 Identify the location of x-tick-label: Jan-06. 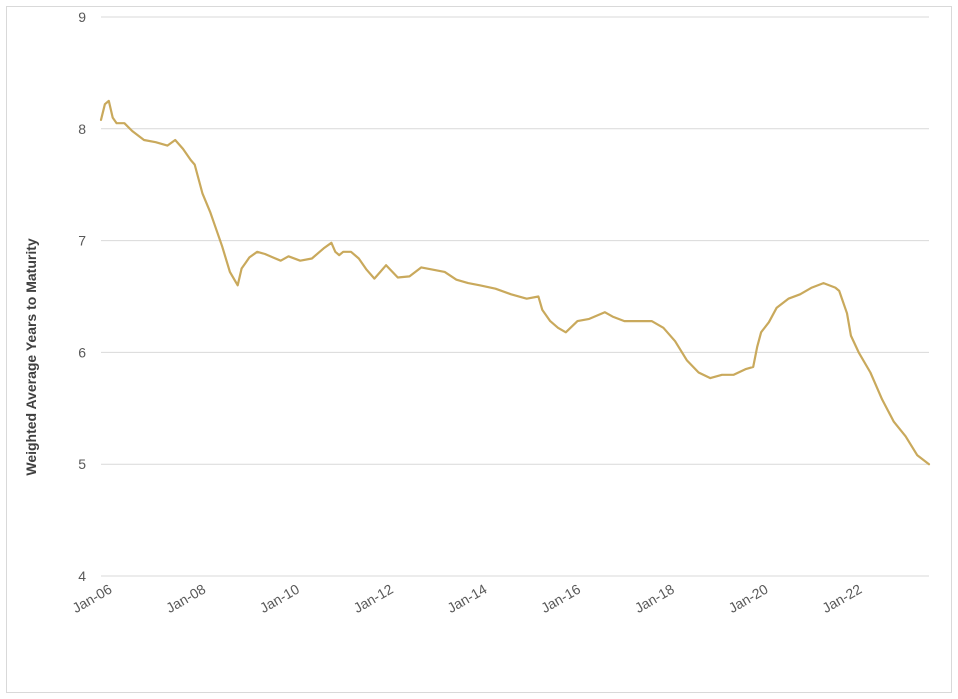
(91, 598).